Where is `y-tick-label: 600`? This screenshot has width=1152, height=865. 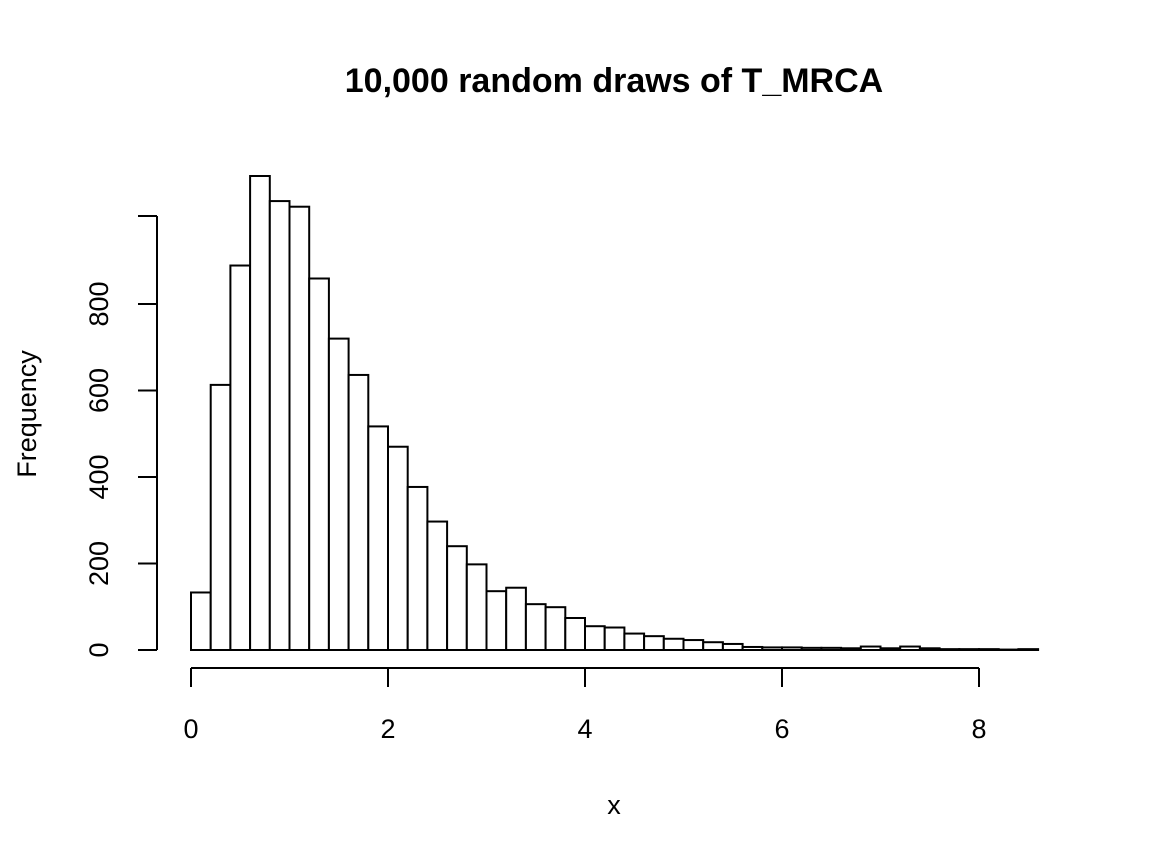
y-tick-label: 600 is located at coordinates (99, 390).